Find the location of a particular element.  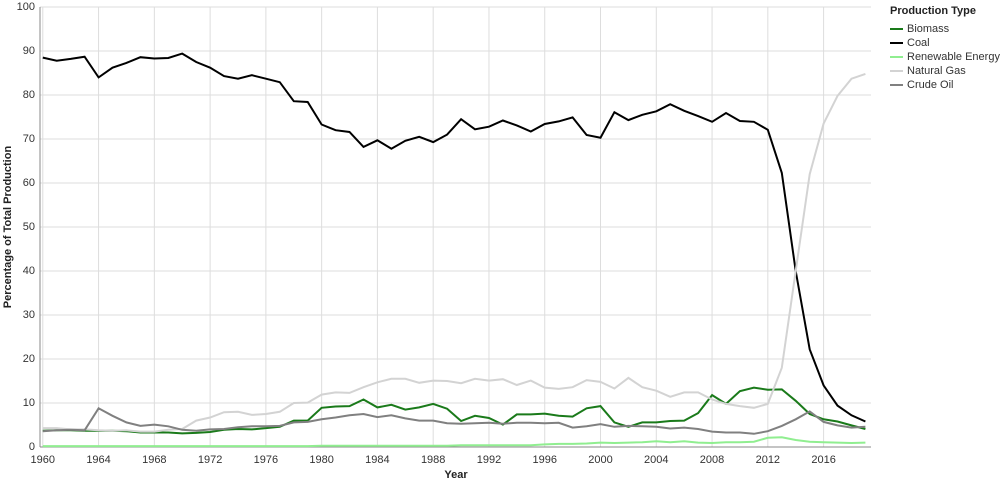

x-tick-label: 2008 is located at coordinates (712, 460).